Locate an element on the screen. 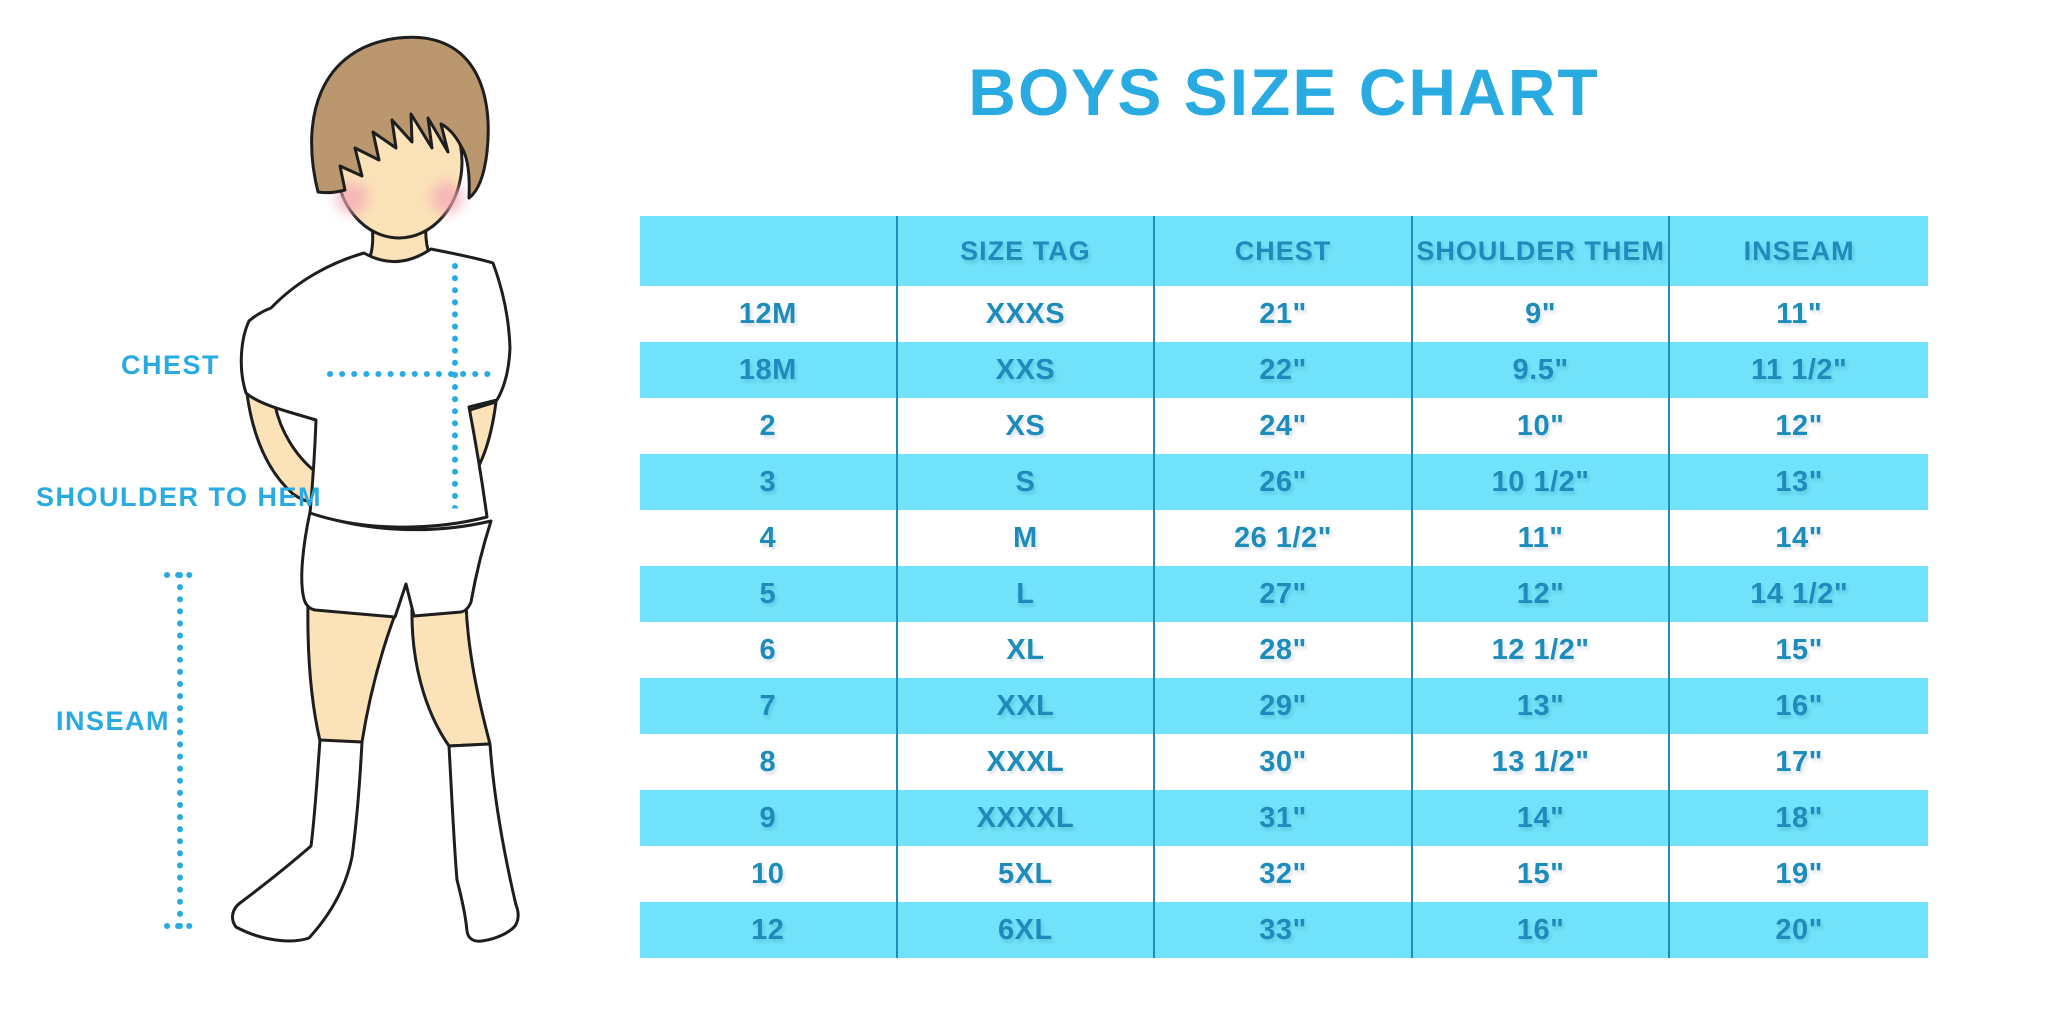 This screenshot has width=2048, height=1024. table-row: 7 XXL 29" 13" 16" is located at coordinates (1284, 706).